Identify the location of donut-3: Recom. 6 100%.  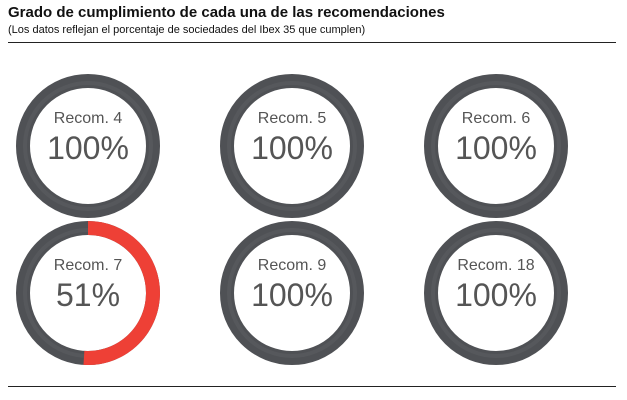
(496, 146).